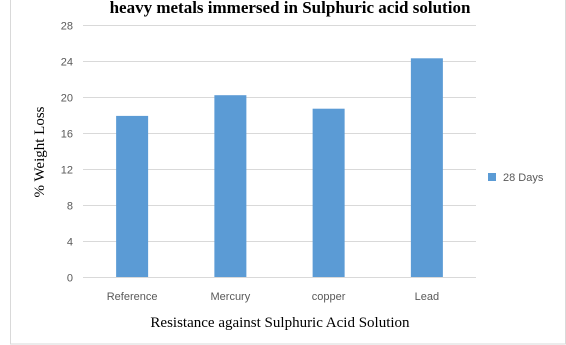 This screenshot has width=566, height=345. What do you see at coordinates (67, 27) in the screenshot?
I see `y-tick-label: 28` at bounding box center [67, 27].